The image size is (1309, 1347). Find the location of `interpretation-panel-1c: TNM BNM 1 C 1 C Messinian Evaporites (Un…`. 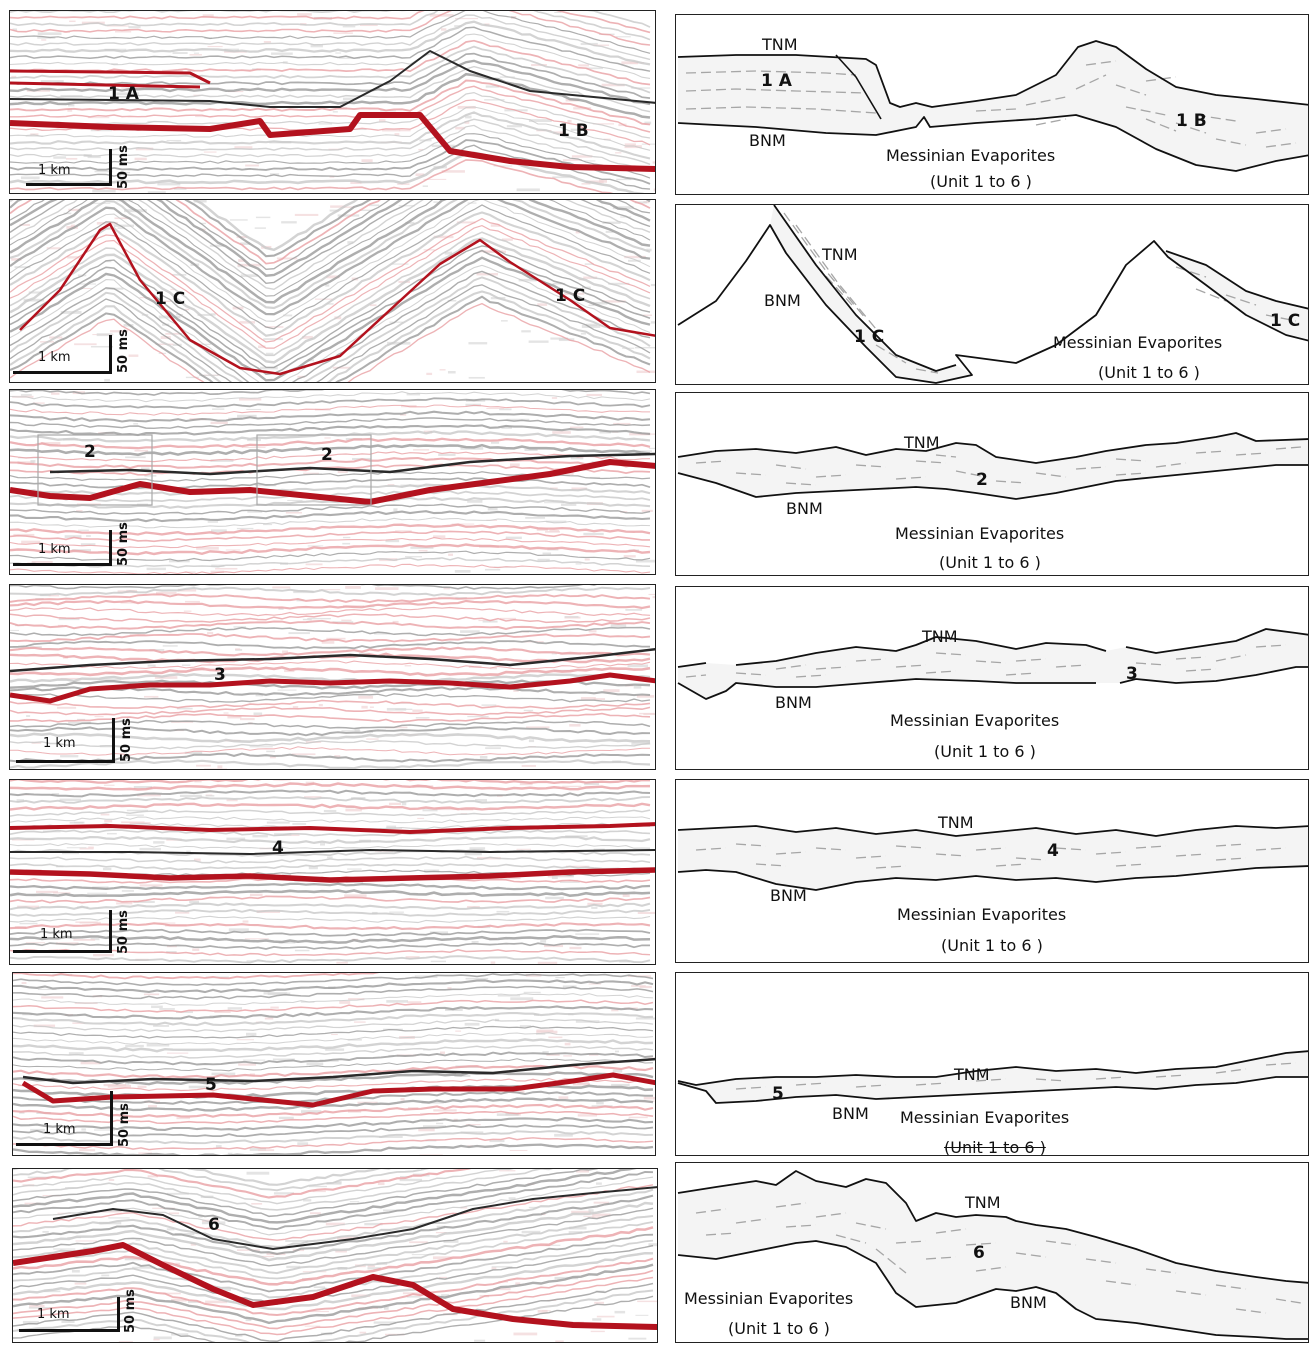

interpretation-panel-1c: TNM BNM 1 C 1 C Messinian Evaporites (Un… is located at coordinates (992, 294).